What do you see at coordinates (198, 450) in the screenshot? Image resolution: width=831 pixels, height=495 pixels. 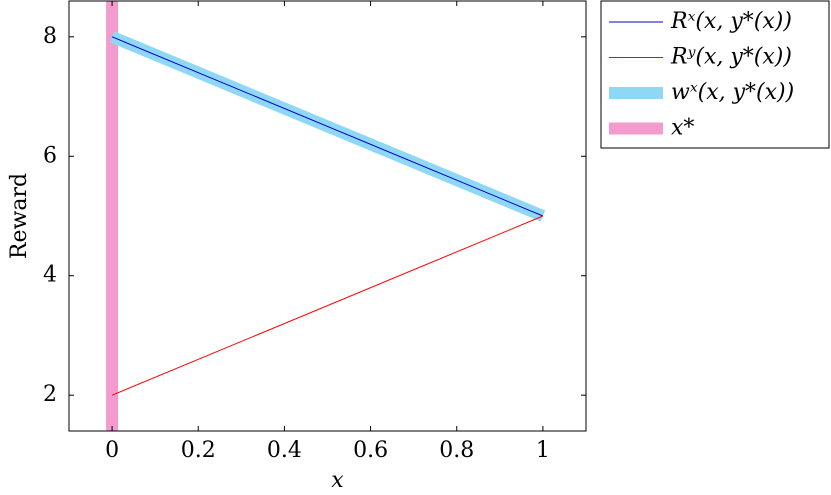 I see `x-tick-label: 0.2` at bounding box center [198, 450].